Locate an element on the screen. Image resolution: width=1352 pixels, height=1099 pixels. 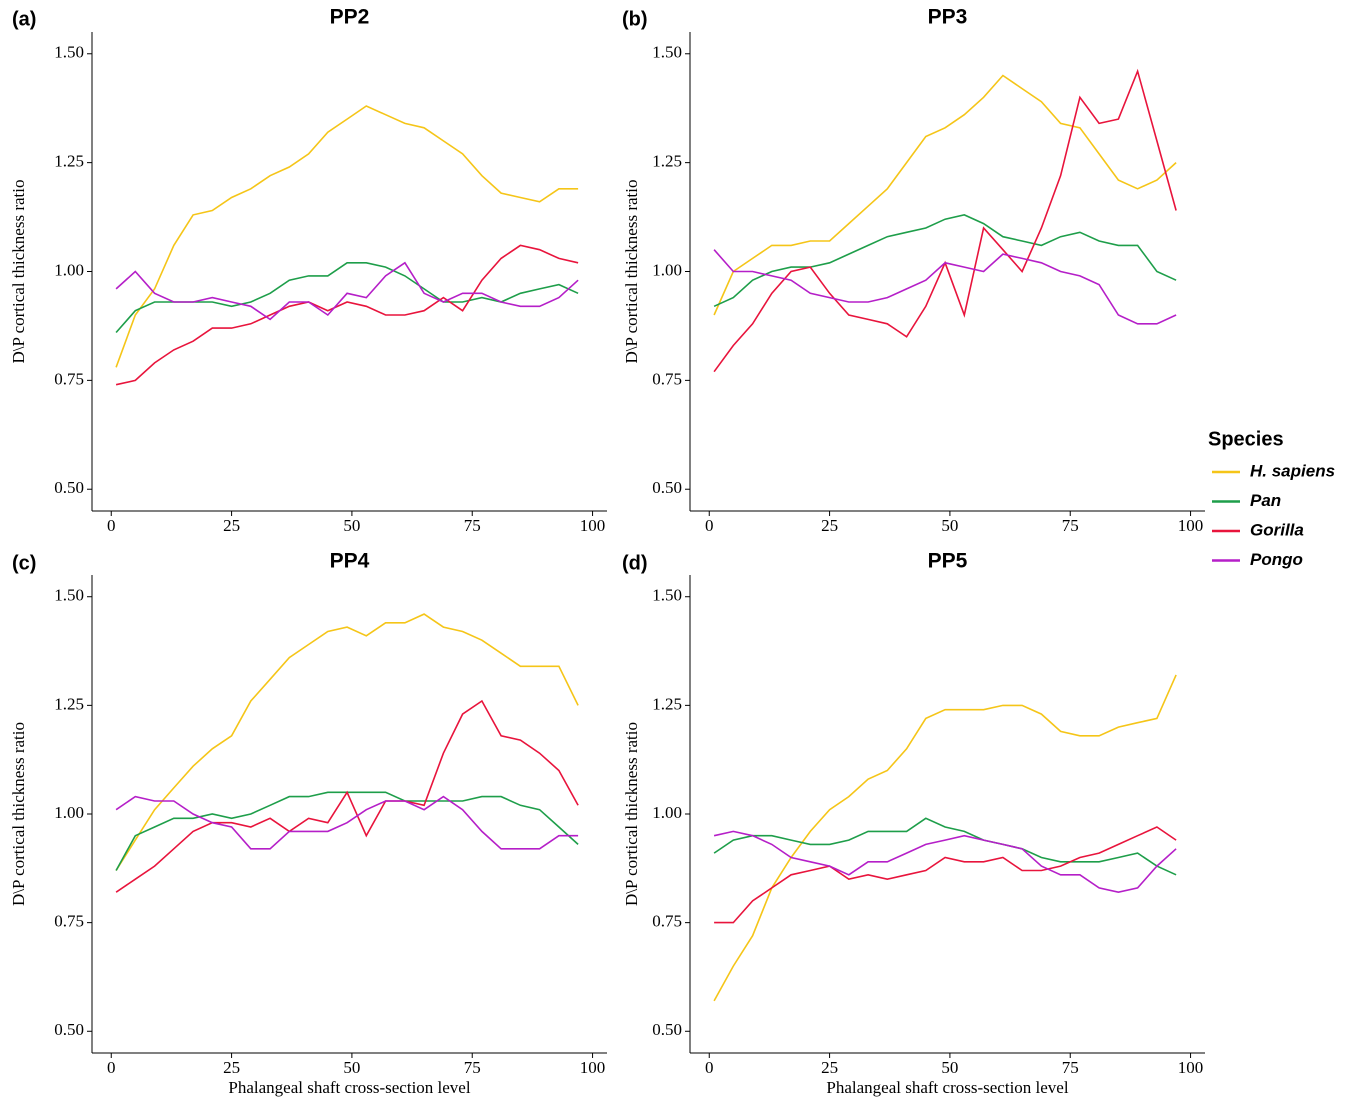
legend-label: Pongo is located at coordinates (1276, 559).